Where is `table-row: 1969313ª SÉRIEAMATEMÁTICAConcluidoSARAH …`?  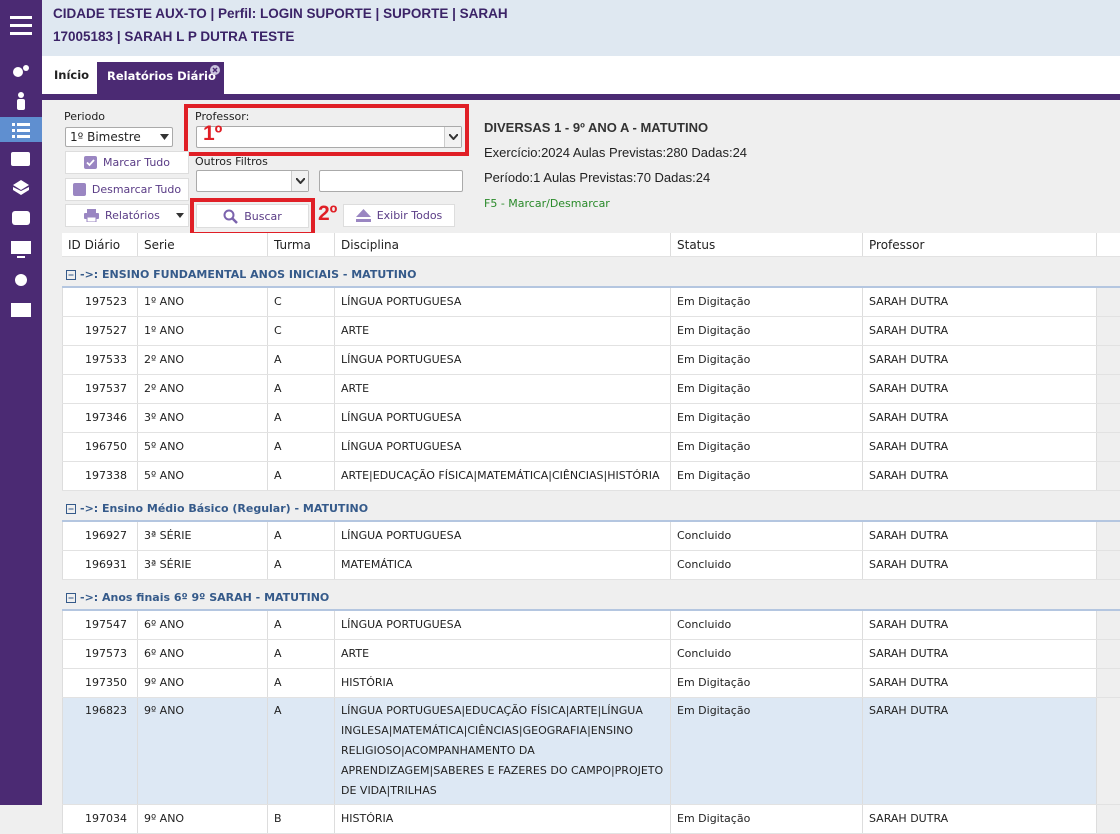
table-row: 1969313ª SÉRIEAMATEMÁTICAConcluidoSARAH … is located at coordinates (591, 565).